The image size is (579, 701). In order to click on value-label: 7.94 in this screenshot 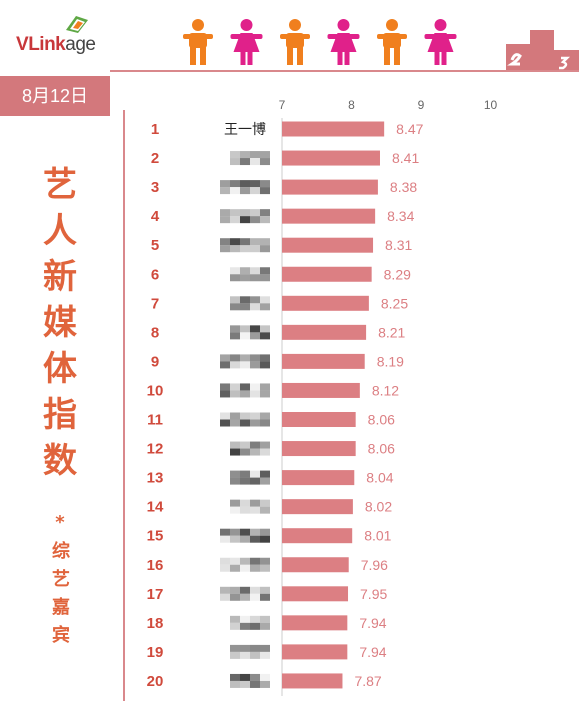, I will do `click(372, 652)`.